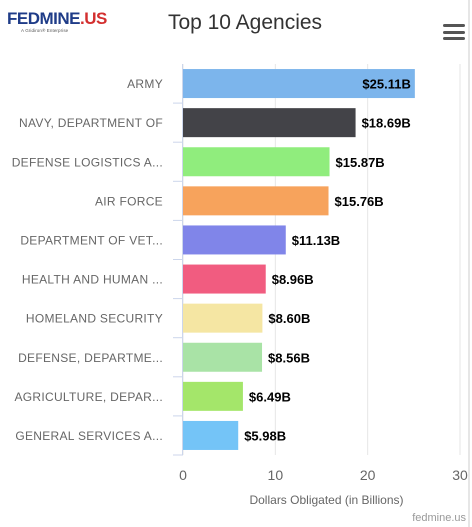  Describe the element at coordinates (360, 162) in the screenshot. I see `data-label: $15.87B` at that location.